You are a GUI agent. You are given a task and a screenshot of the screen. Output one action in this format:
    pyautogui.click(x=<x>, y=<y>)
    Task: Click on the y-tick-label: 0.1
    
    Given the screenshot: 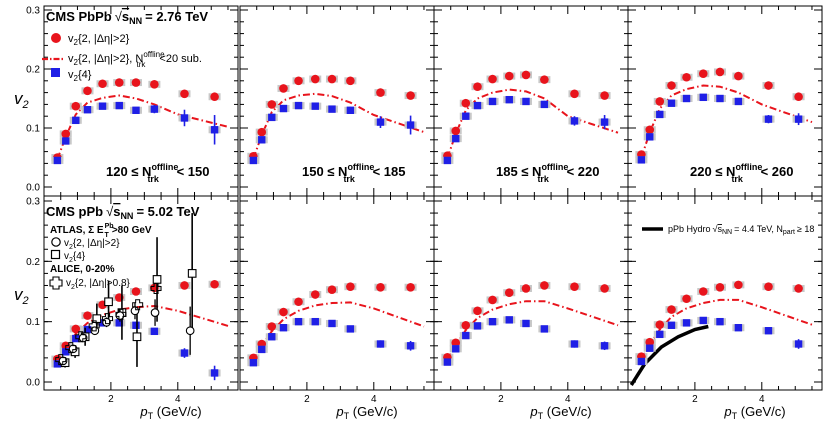 What is the action you would take?
    pyautogui.click(x=33, y=129)
    